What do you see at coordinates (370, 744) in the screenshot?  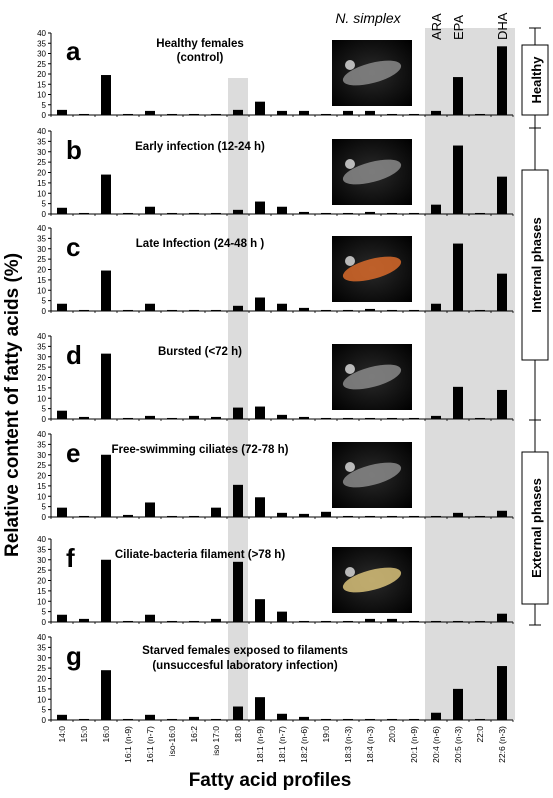 I see `x-tick-label: 18:4 (n-3)` at bounding box center [370, 744].